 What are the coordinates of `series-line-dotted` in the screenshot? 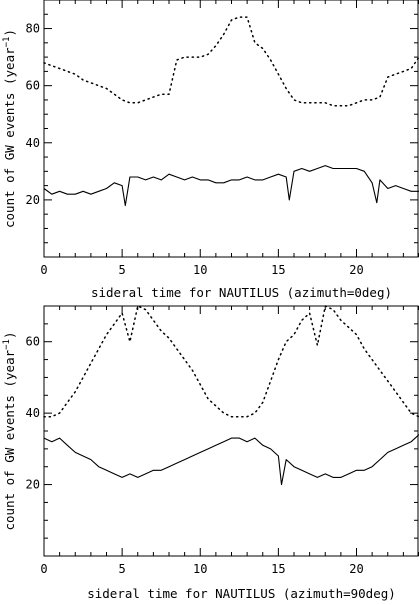 It's located at (231, 61).